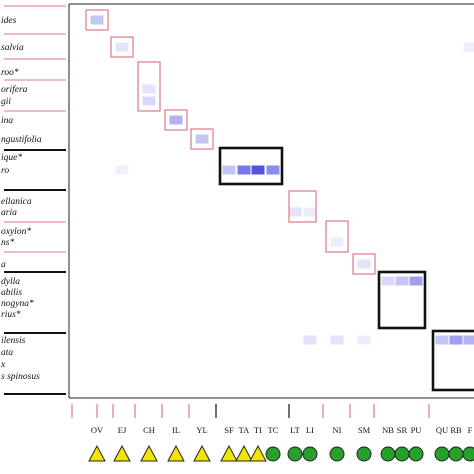  What do you see at coordinates (149, 430) in the screenshot?
I see `column-label: CH` at bounding box center [149, 430].